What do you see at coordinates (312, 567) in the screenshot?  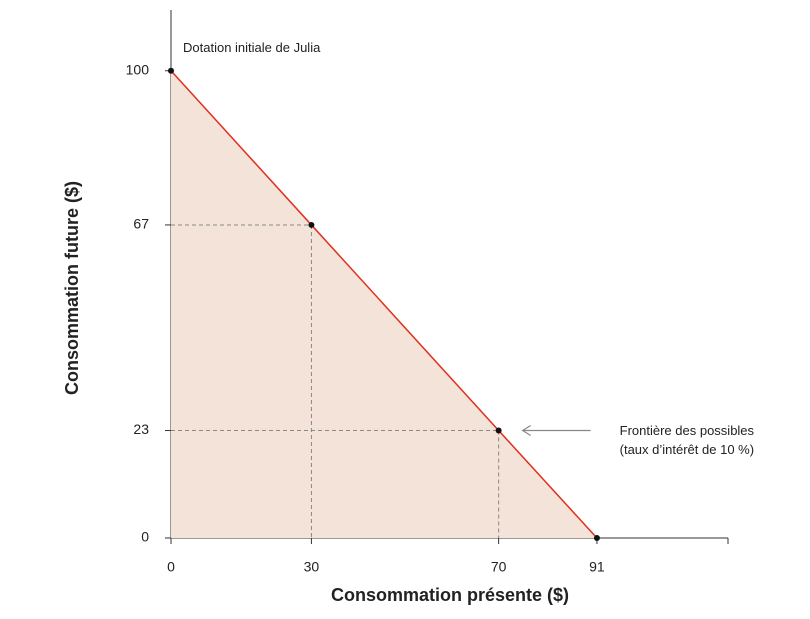 I see `x-tick-label: 30` at bounding box center [312, 567].